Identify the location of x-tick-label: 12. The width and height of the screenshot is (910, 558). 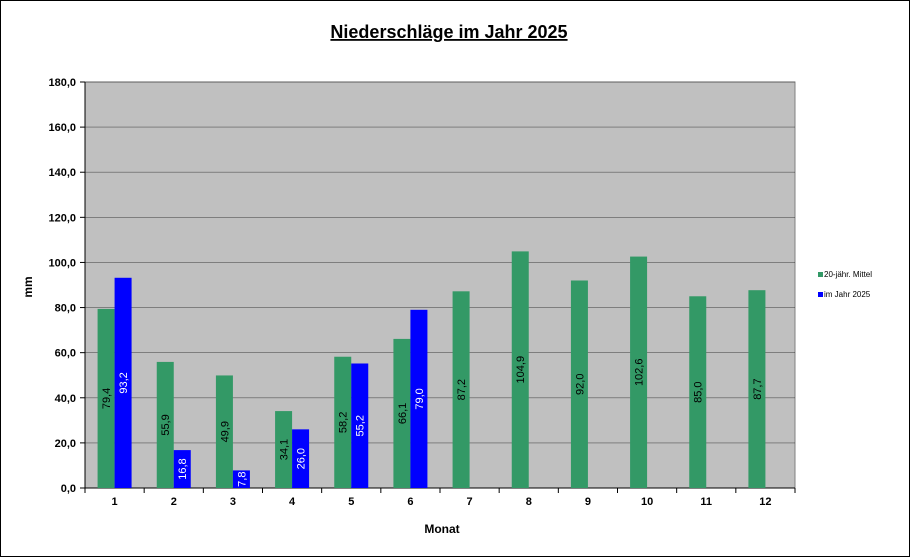
(765, 502).